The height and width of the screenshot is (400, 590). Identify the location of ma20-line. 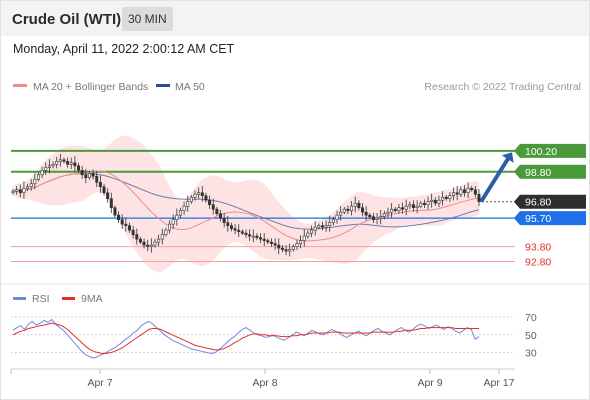
(246, 206).